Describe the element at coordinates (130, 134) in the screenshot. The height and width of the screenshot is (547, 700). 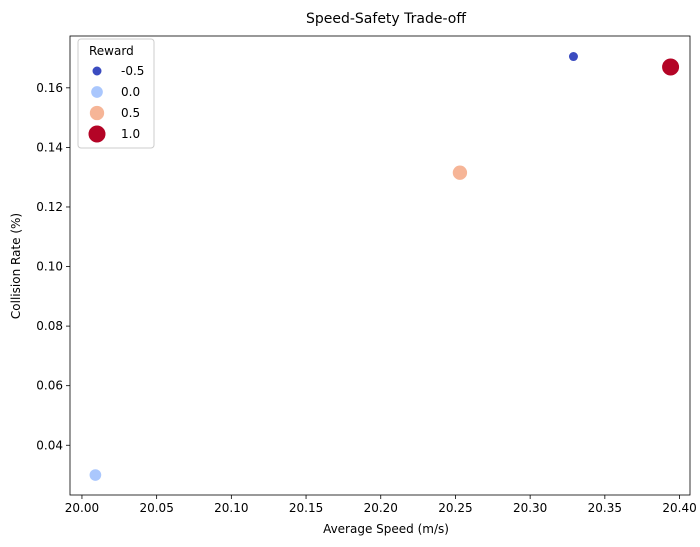
I see `legend-label: 1.0` at that location.